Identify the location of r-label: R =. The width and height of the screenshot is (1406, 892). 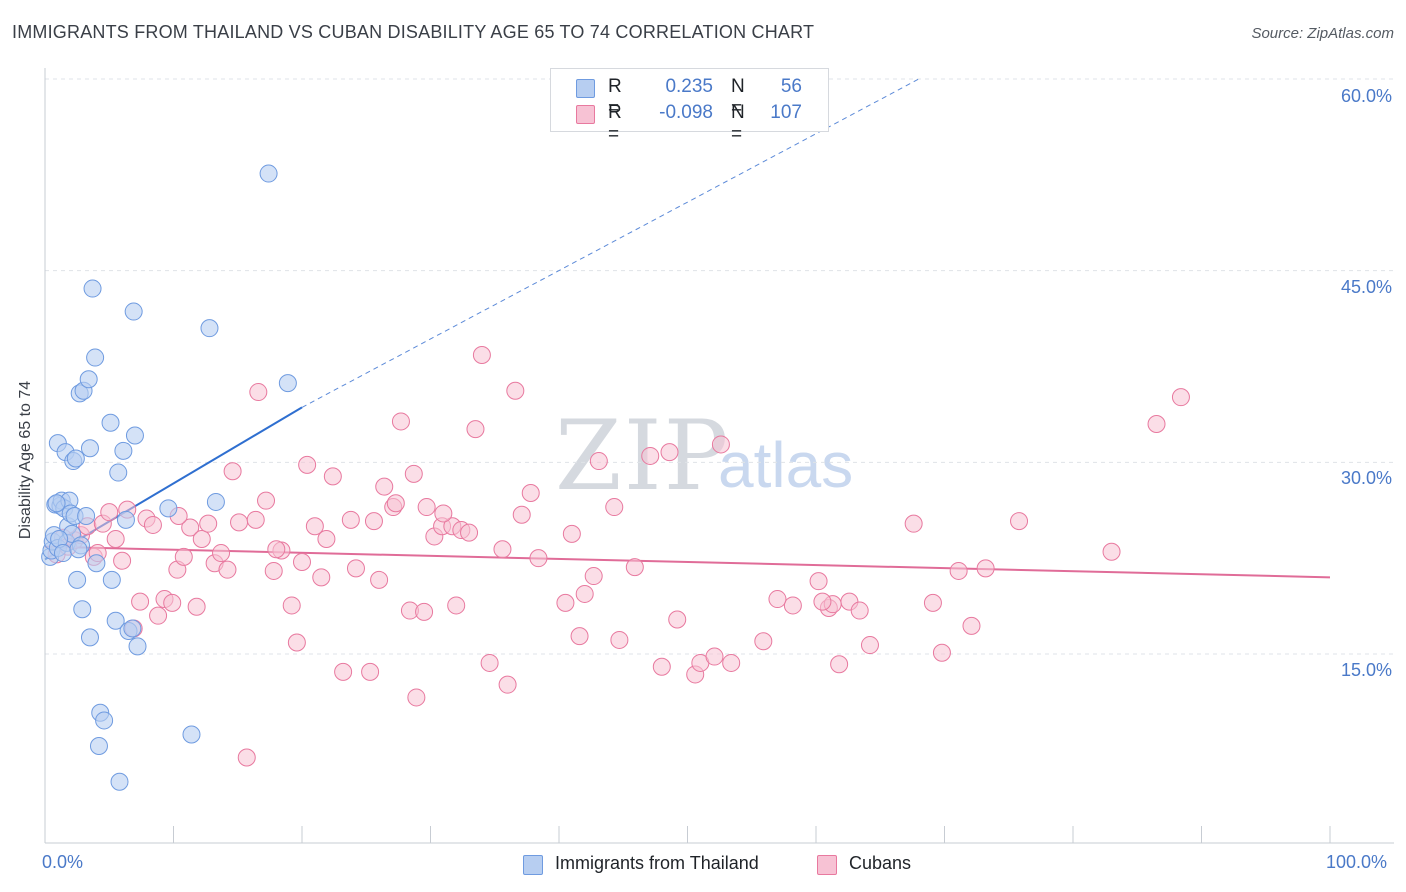
(615, 97).